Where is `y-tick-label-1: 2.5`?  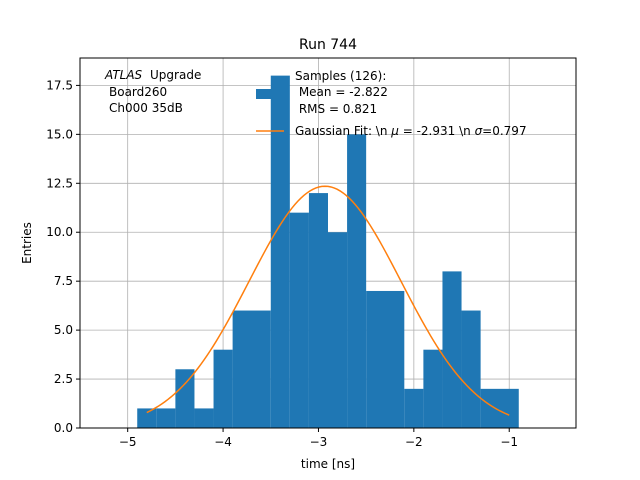
y-tick-label-1: 2.5 is located at coordinates (63, 379).